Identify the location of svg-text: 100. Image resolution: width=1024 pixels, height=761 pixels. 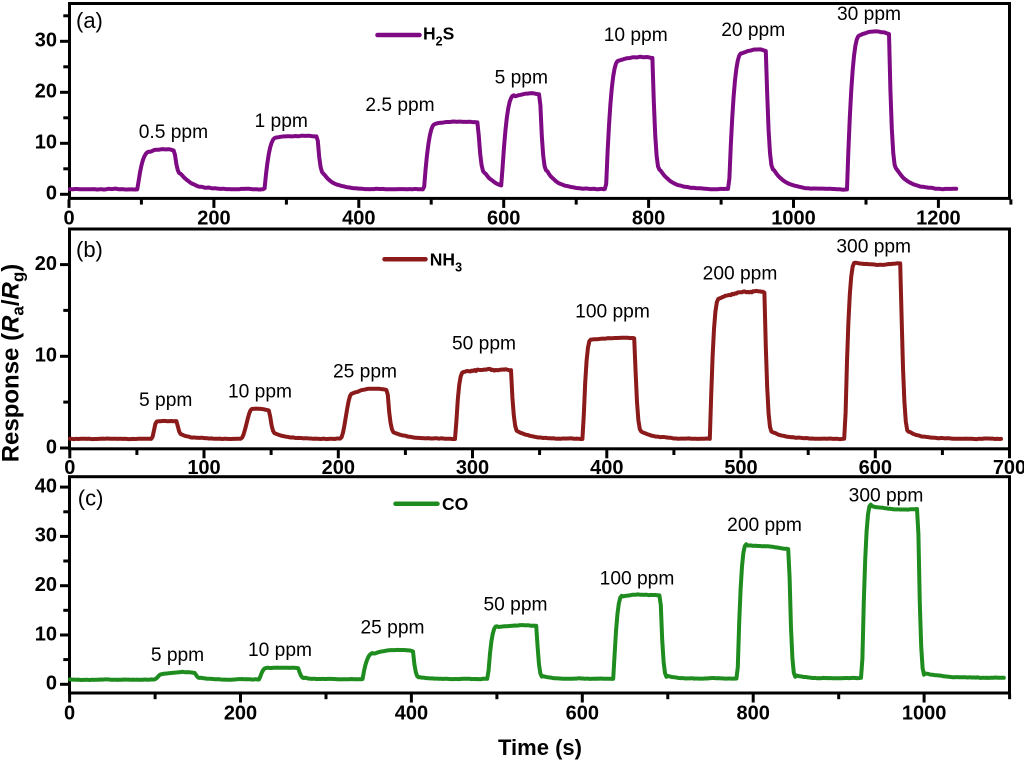
(203, 468).